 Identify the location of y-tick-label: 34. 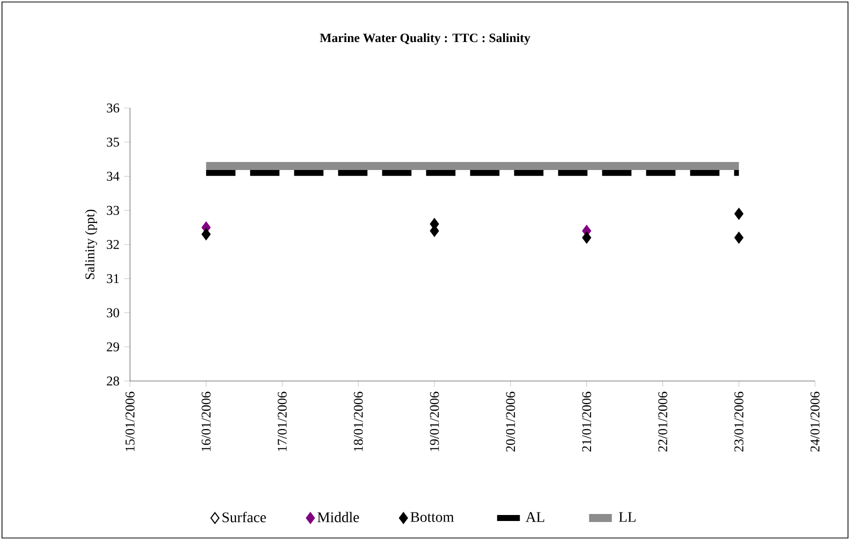
(113, 176).